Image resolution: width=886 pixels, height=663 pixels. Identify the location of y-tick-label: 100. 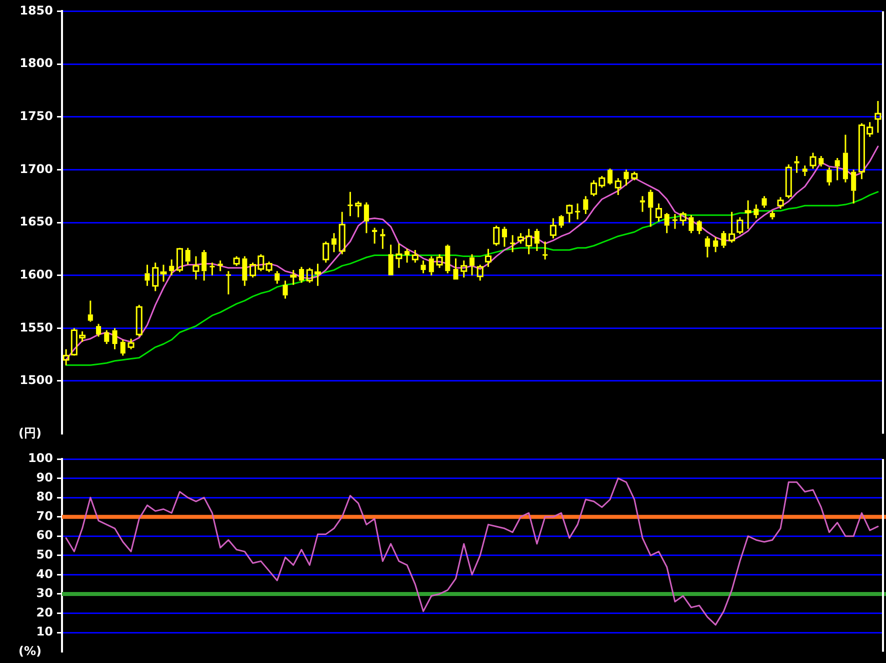
(40, 458).